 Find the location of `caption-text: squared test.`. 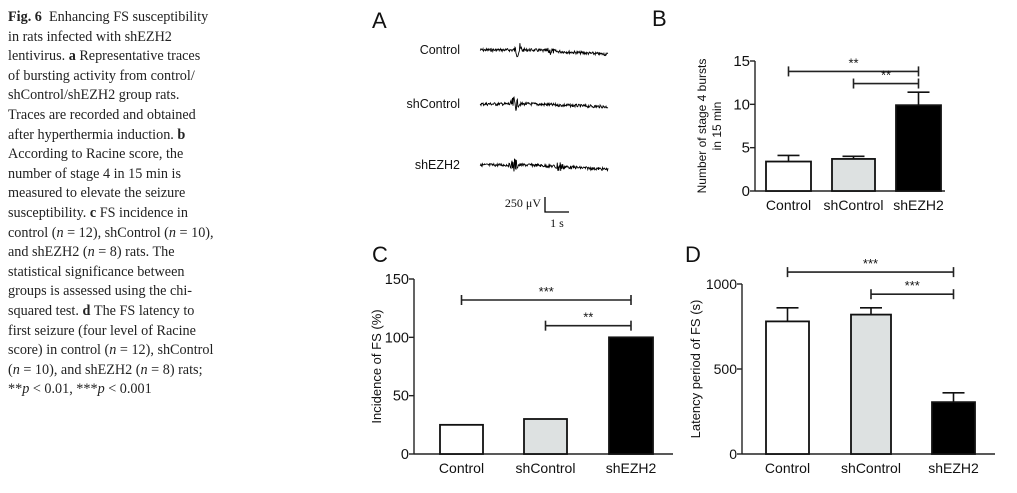

caption-text: squared test. is located at coordinates (45, 310).